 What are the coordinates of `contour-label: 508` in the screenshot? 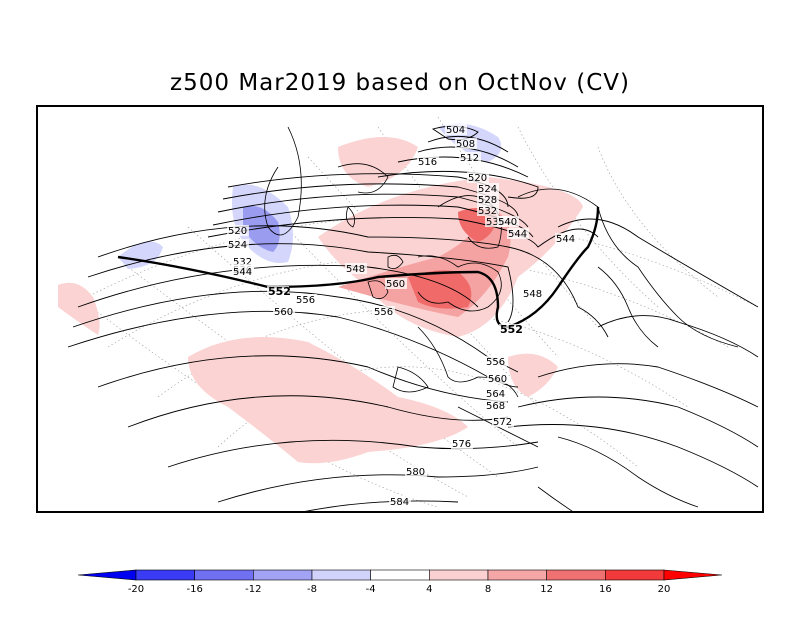 It's located at (465, 144).